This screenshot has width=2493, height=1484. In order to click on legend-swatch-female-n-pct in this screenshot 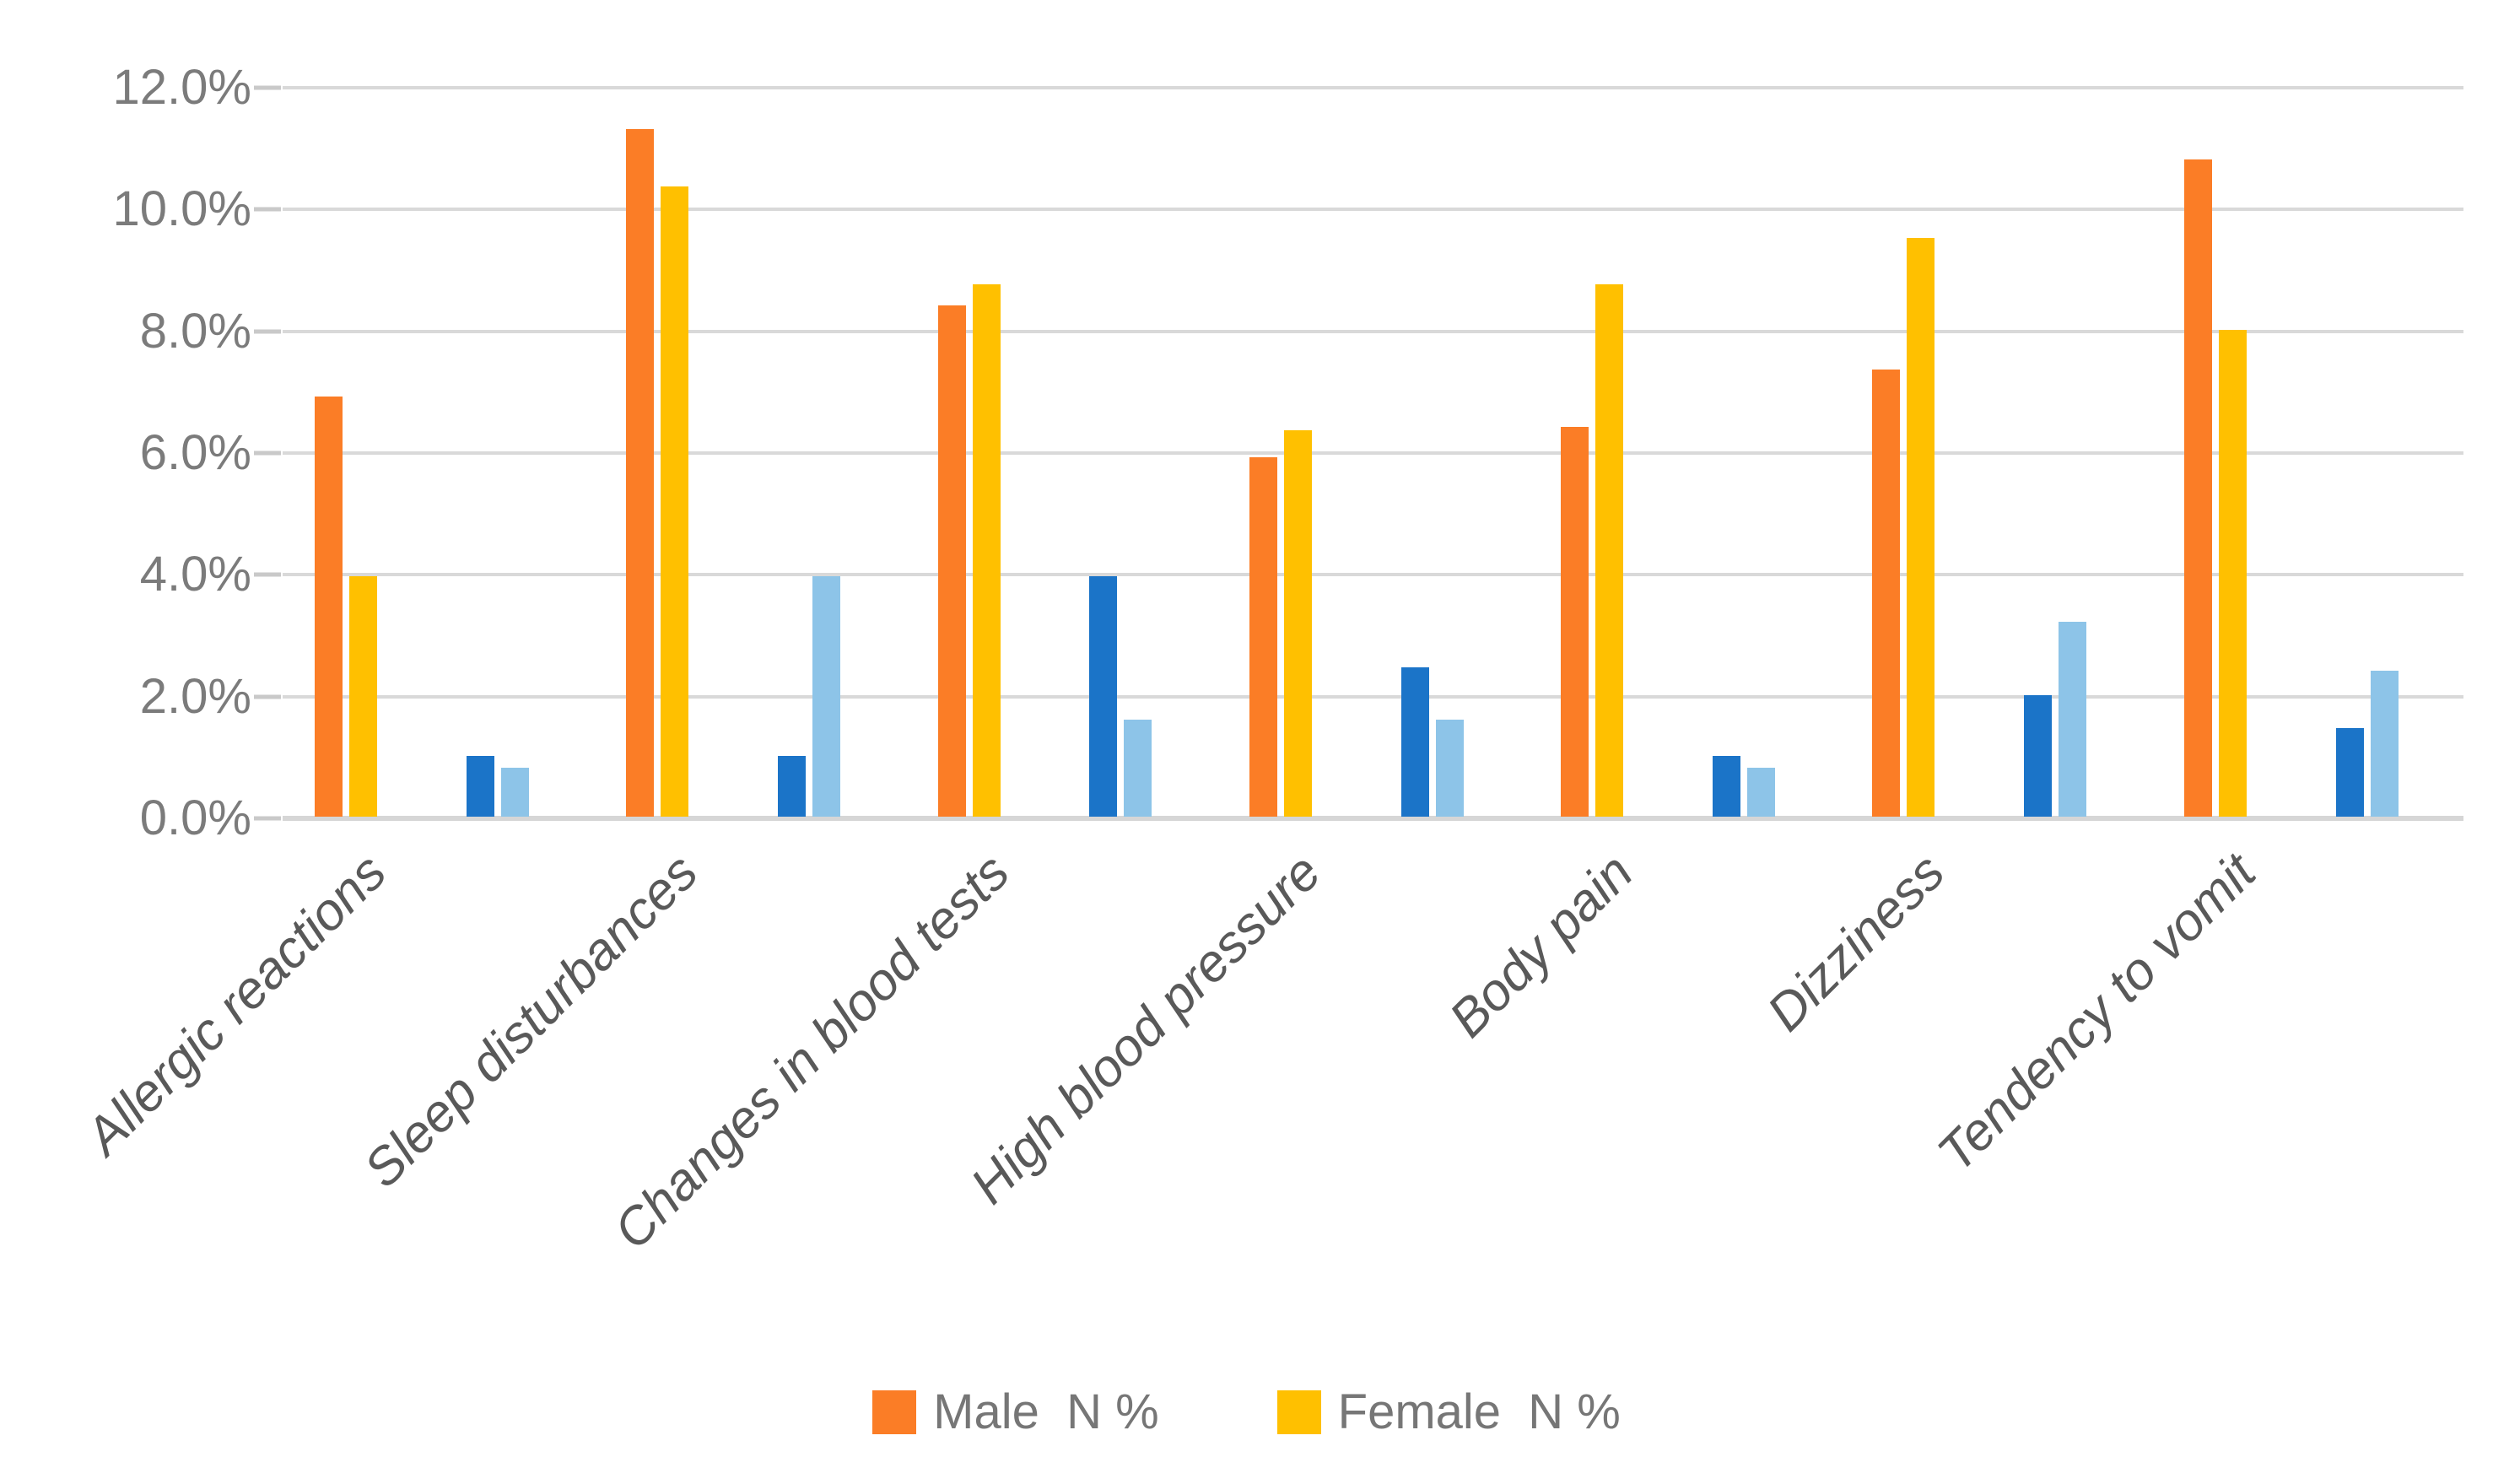, I will do `click(1299, 1412)`.